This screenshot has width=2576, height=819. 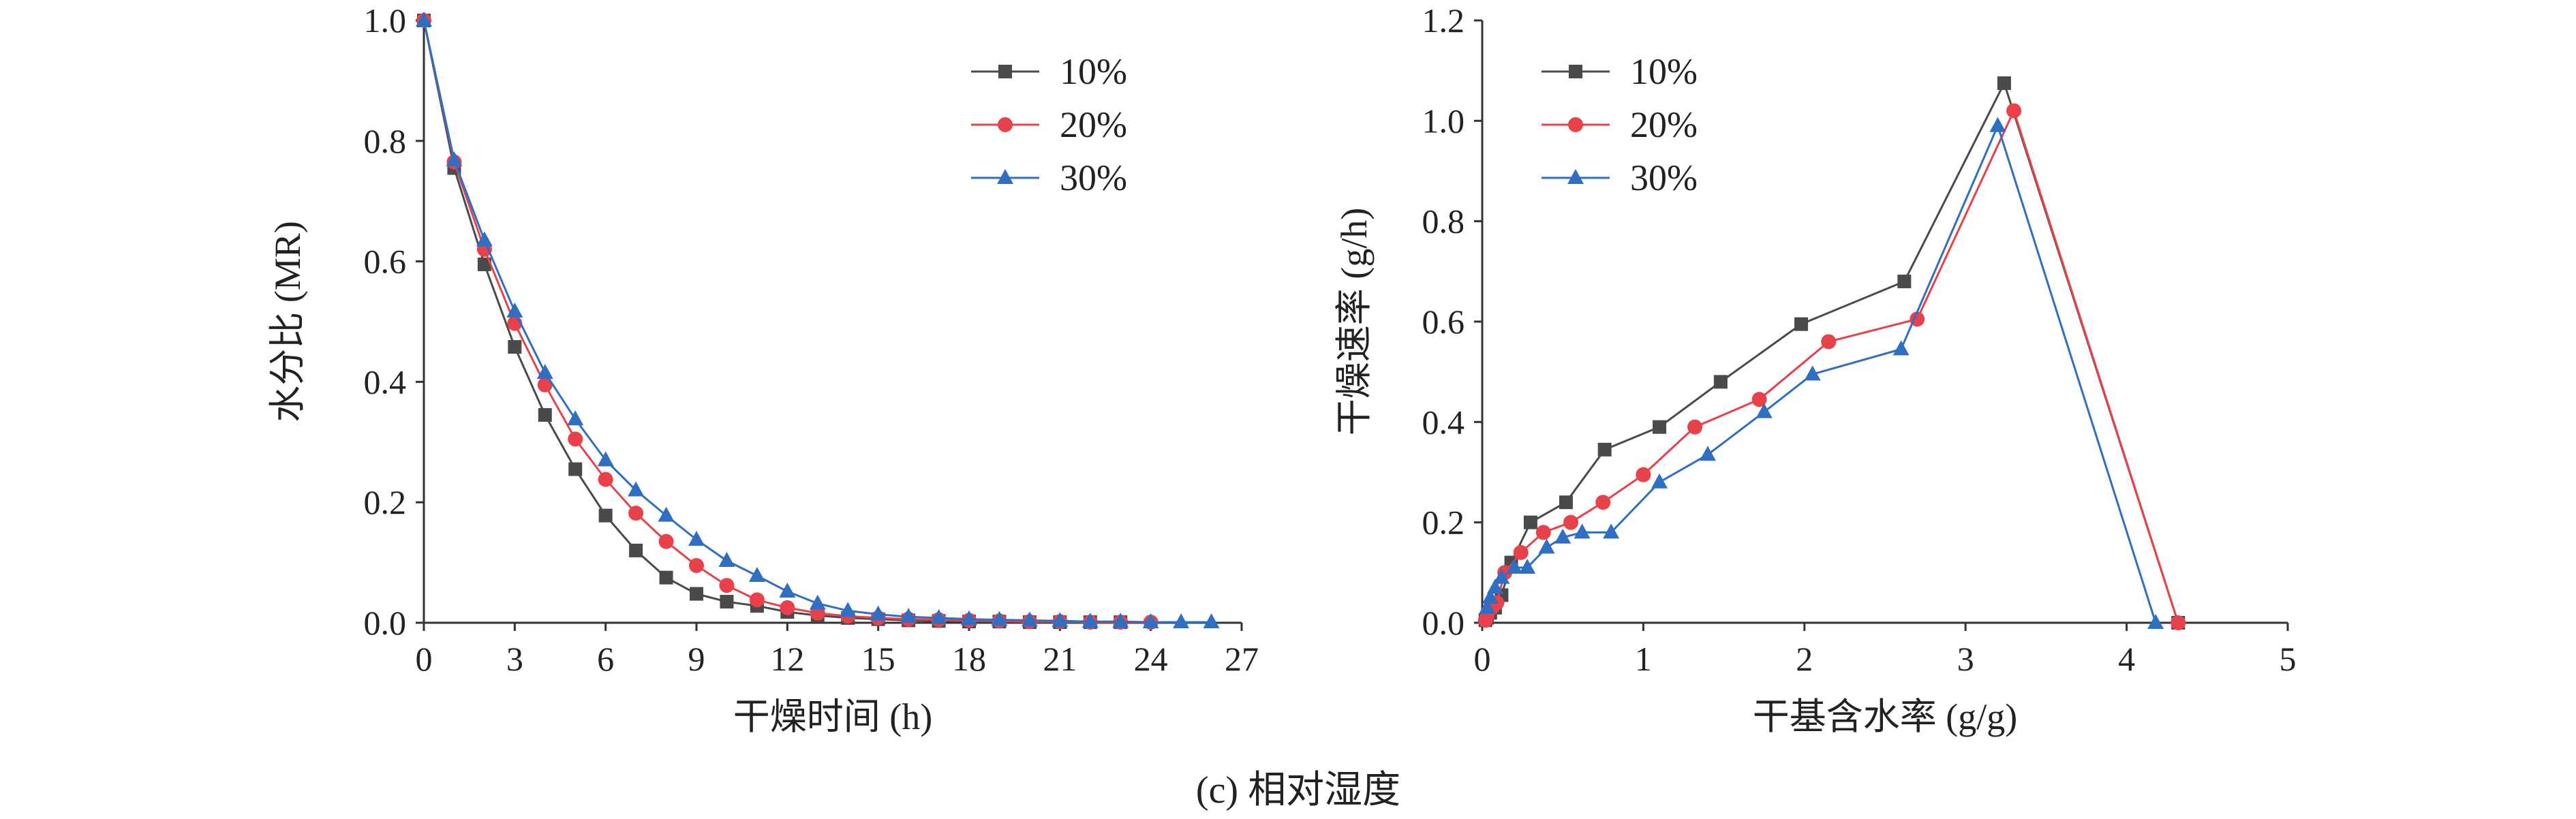 What do you see at coordinates (1644, 659) in the screenshot?
I see `x-tick-label: 1` at bounding box center [1644, 659].